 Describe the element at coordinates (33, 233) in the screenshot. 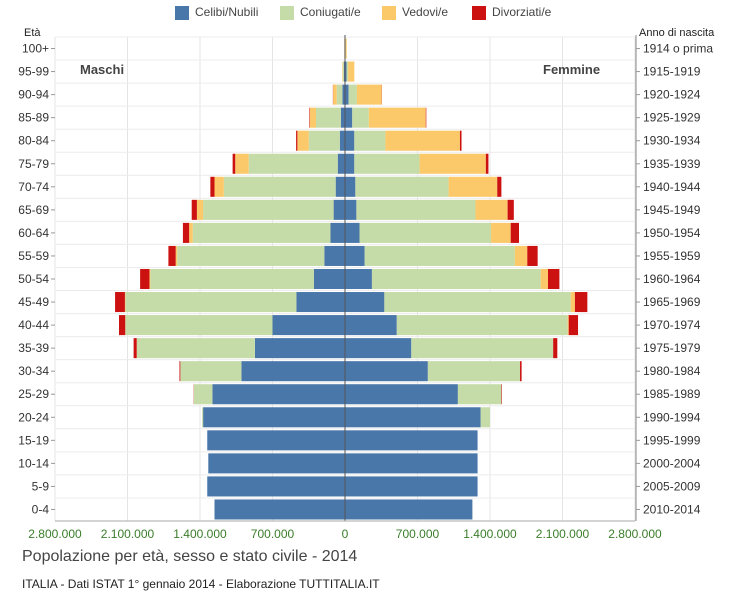

I see `age-tick-label: 60-64` at that location.